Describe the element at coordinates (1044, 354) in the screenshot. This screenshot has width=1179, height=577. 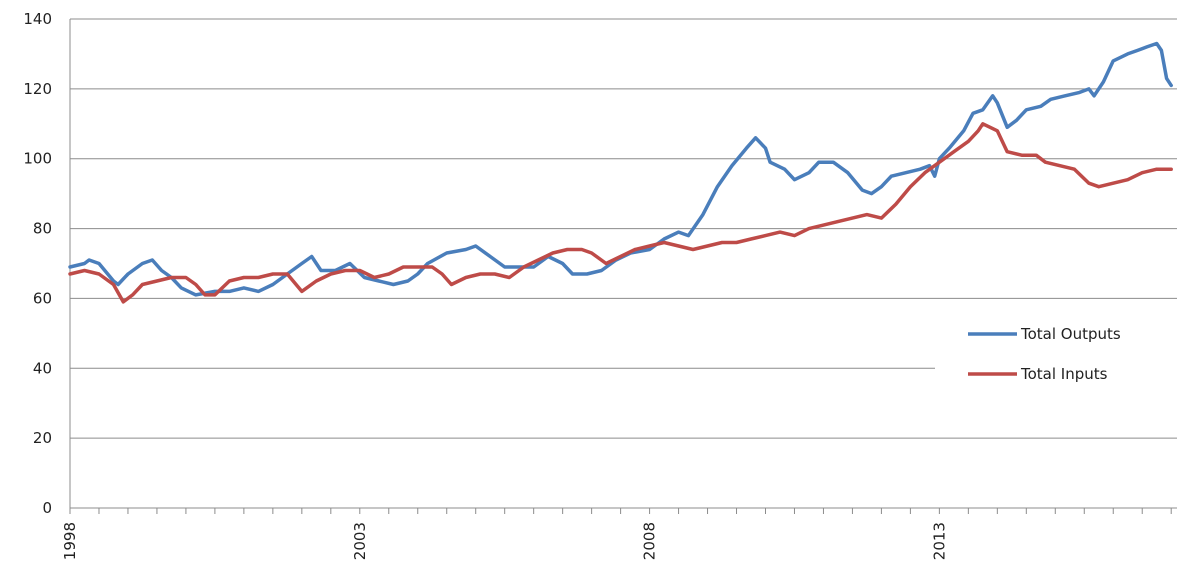
I see `legend: Total Outputs Total Inputs` at that location.